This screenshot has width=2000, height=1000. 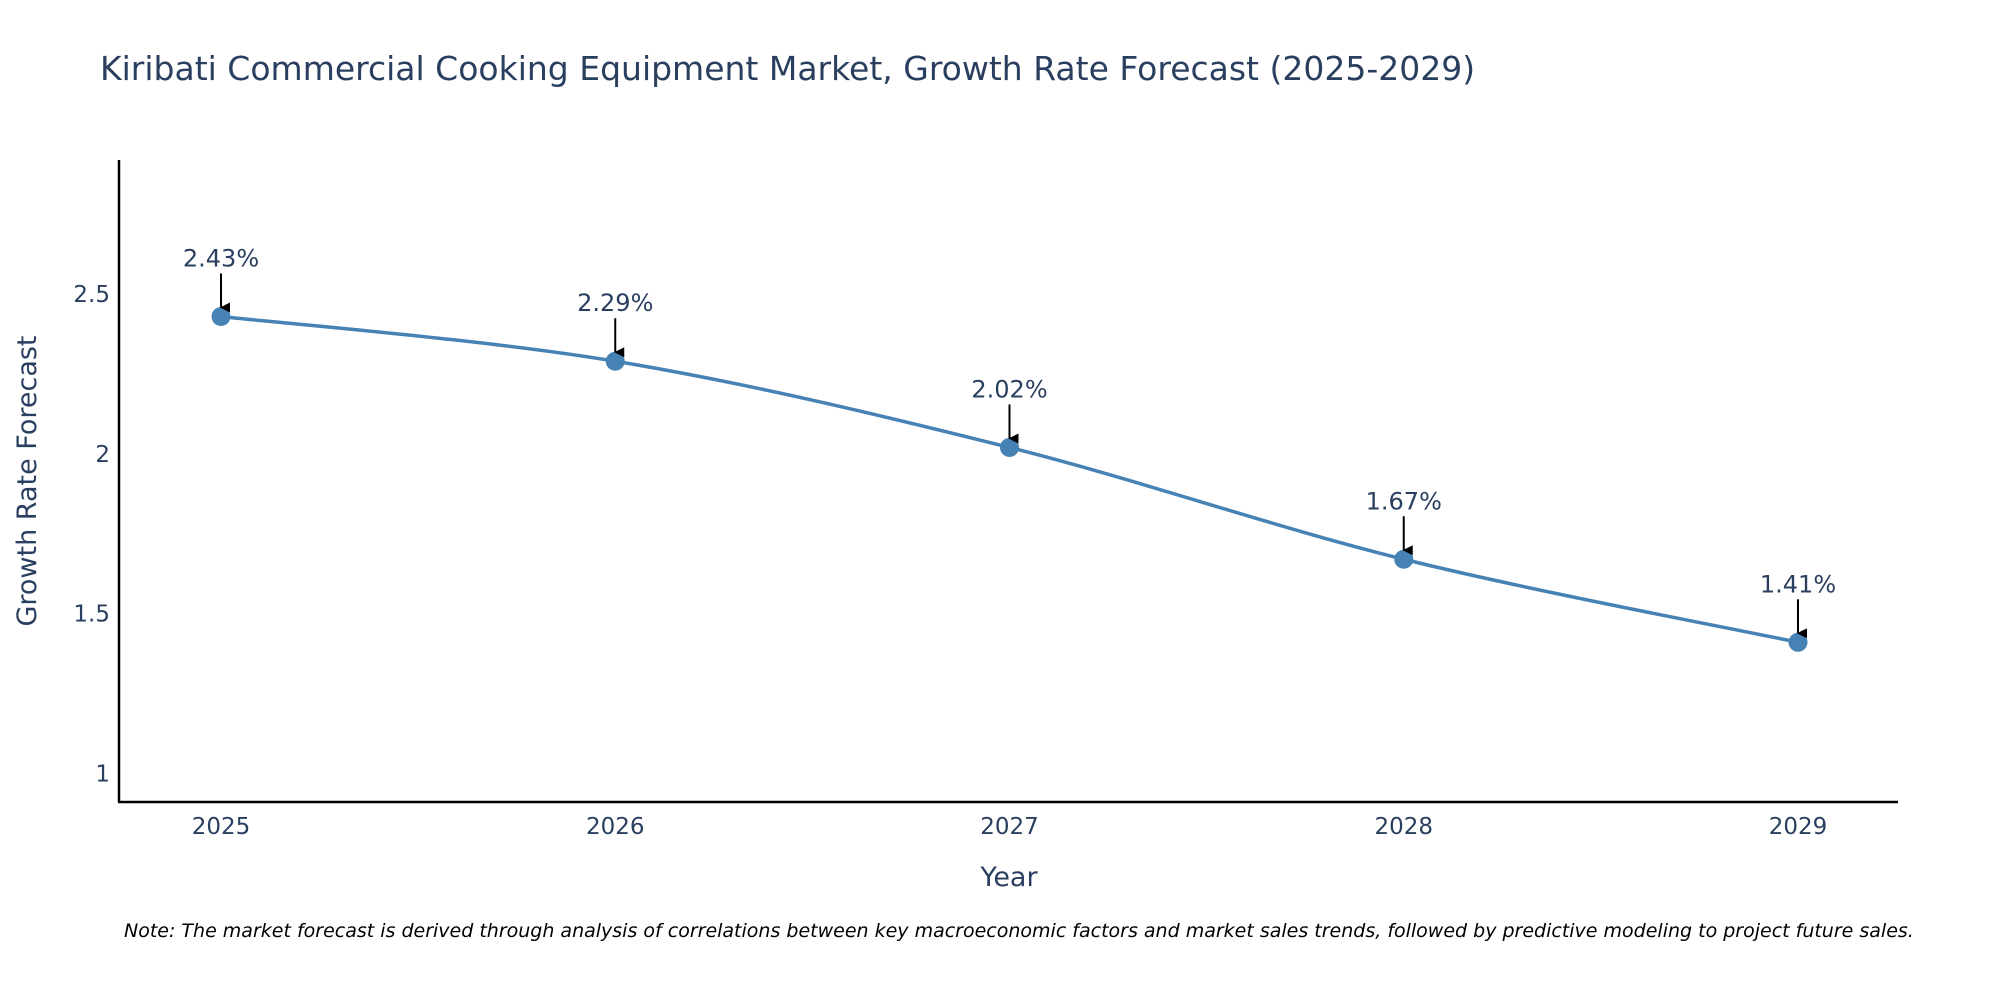 I want to click on x-tick-label: 2027, so click(x=1009, y=827).